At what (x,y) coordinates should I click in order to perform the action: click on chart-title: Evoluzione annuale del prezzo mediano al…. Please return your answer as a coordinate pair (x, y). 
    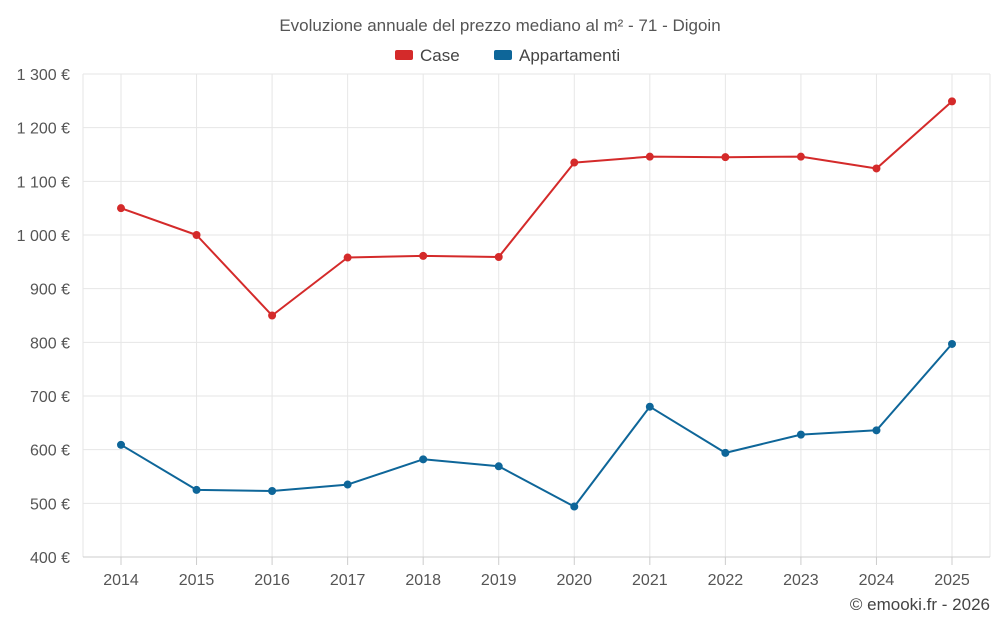
    Looking at the image, I should click on (499, 25).